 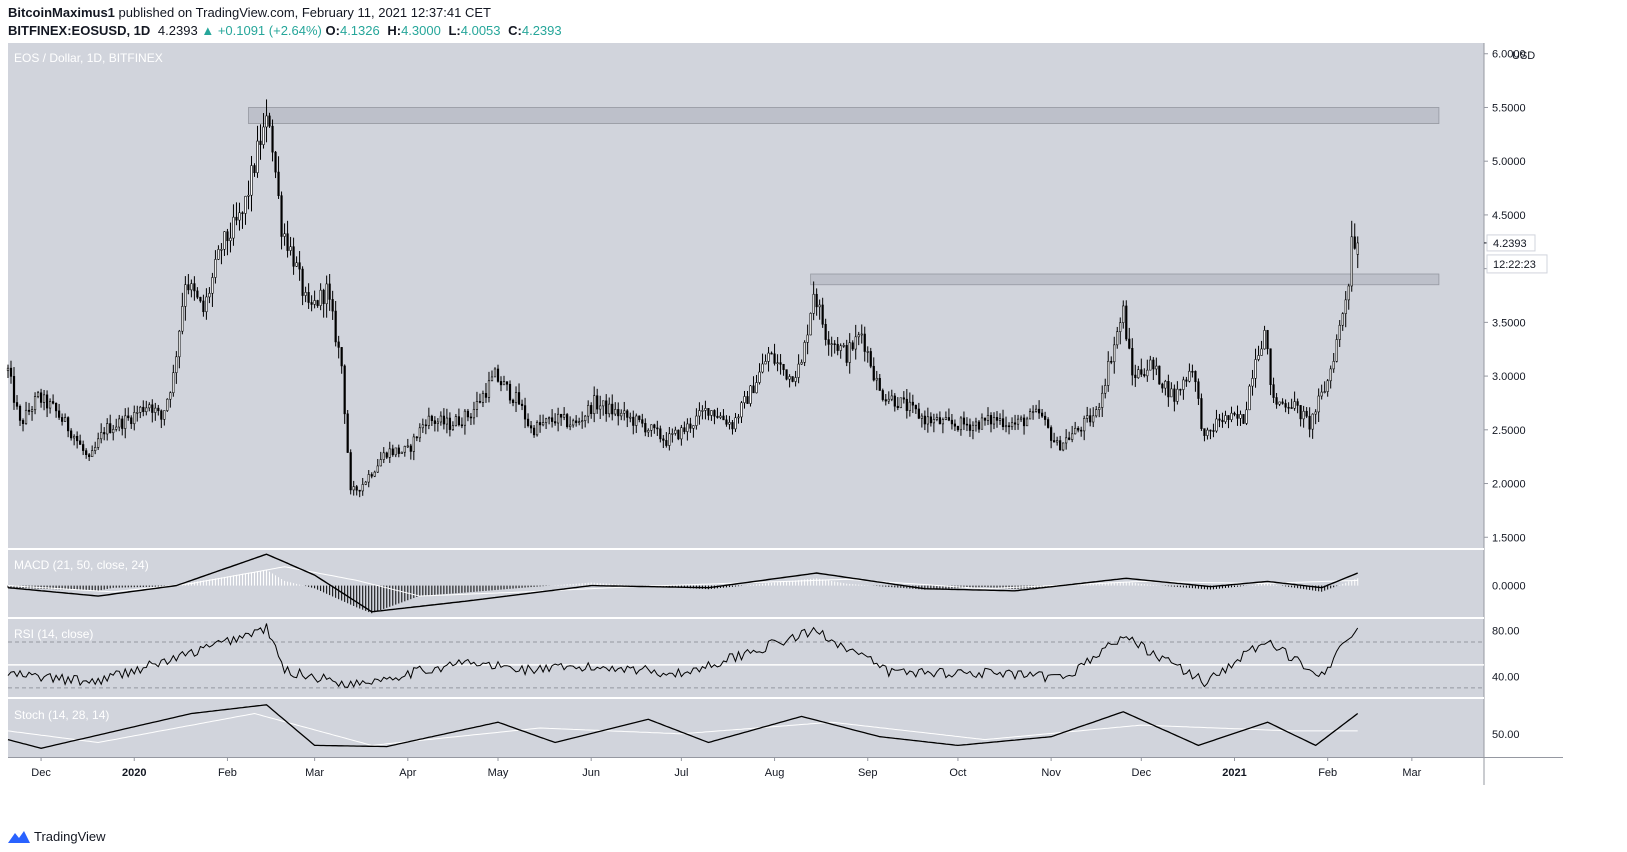 What do you see at coordinates (1509, 55) in the screenshot?
I see `price-tick-label: 6.0000` at bounding box center [1509, 55].